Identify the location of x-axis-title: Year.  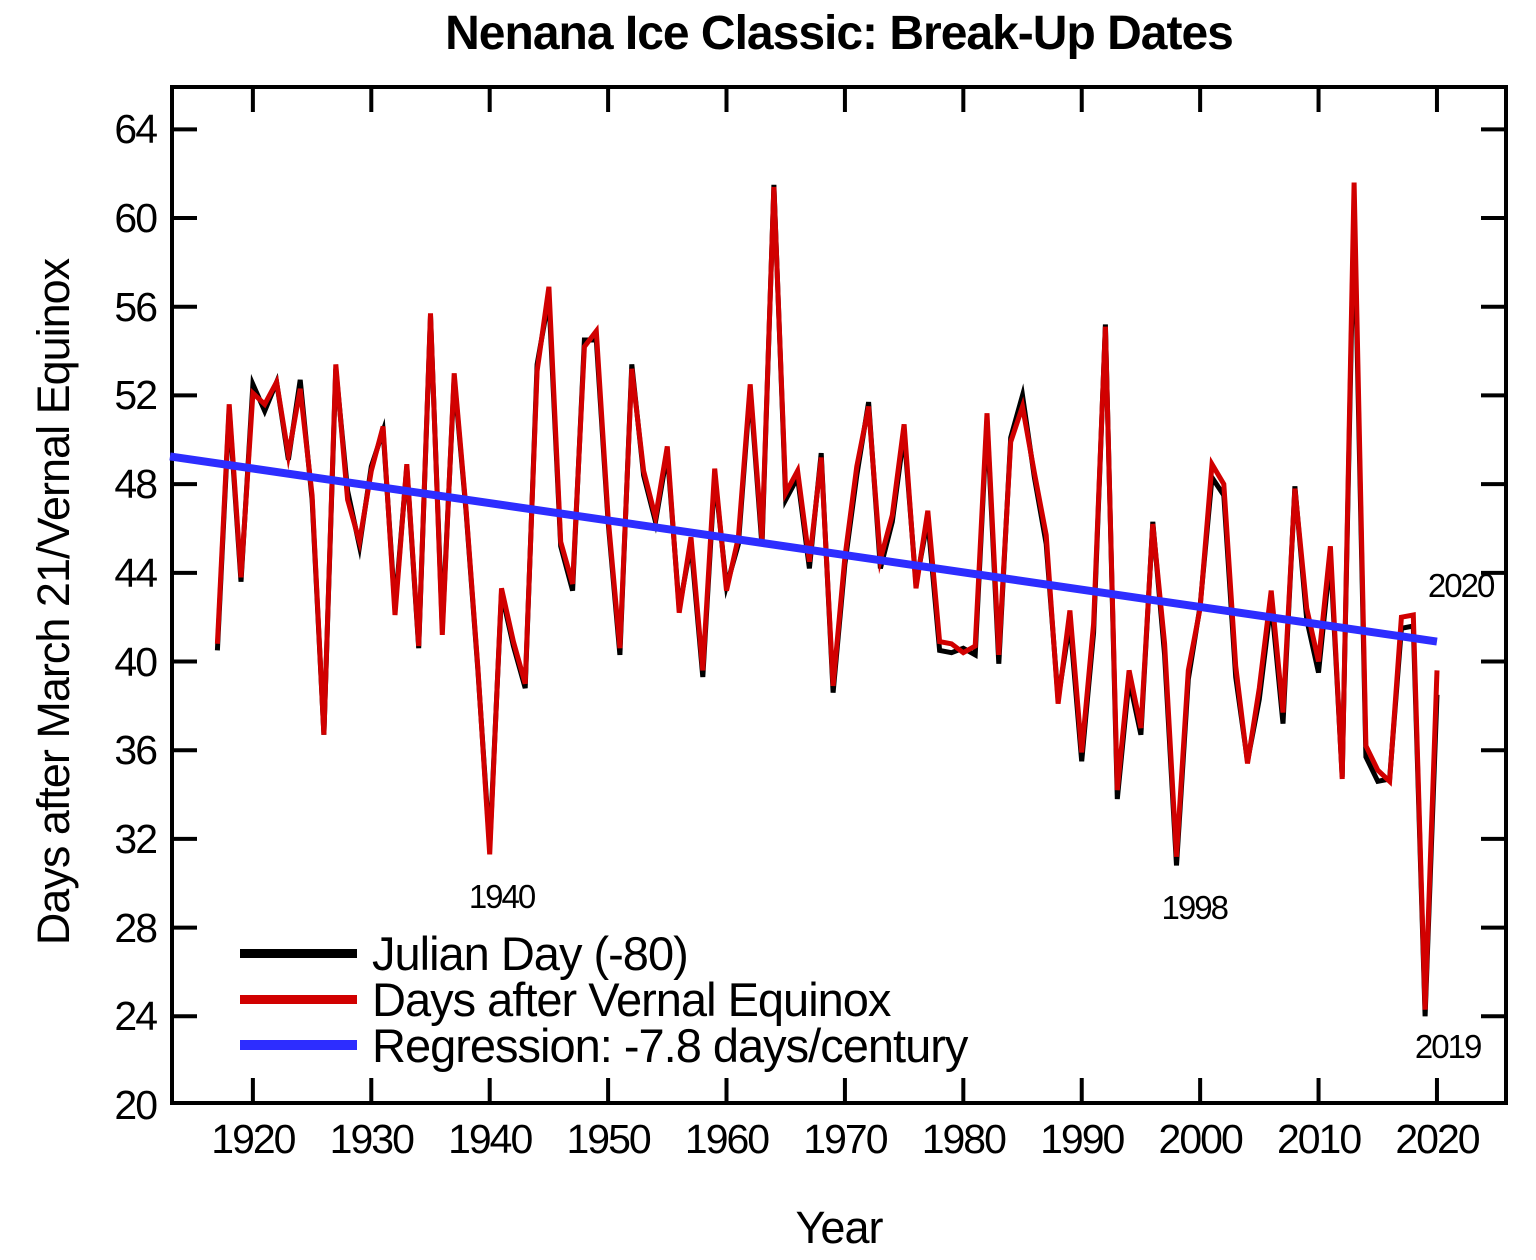
(839, 1227).